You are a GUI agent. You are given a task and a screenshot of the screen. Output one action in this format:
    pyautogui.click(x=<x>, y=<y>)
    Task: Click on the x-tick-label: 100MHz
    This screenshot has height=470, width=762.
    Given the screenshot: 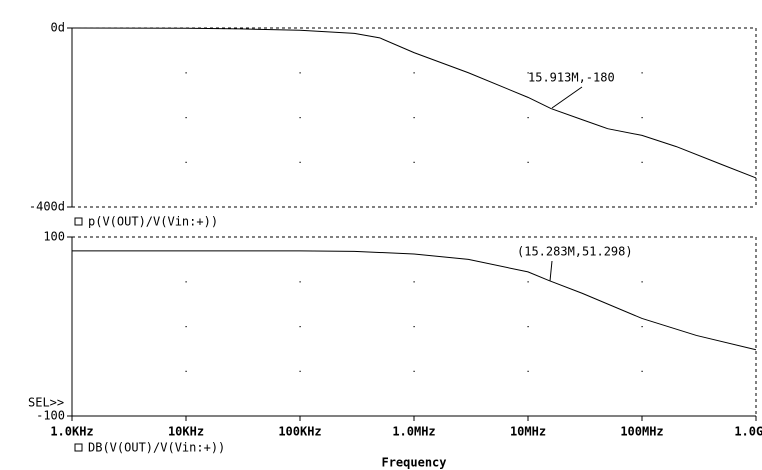 What is the action you would take?
    pyautogui.click(x=641, y=432)
    